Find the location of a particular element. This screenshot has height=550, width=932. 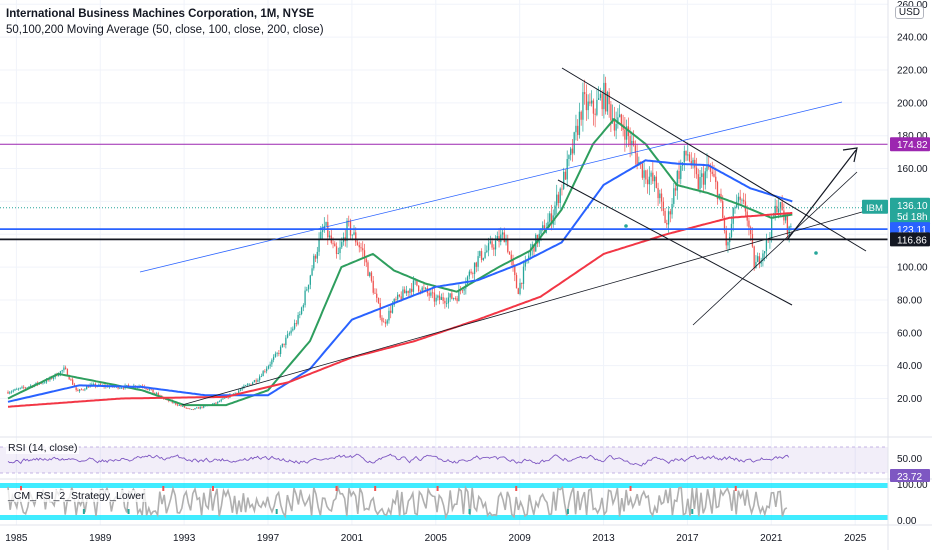

rsi-label: RSI (14, close) is located at coordinates (43, 448).